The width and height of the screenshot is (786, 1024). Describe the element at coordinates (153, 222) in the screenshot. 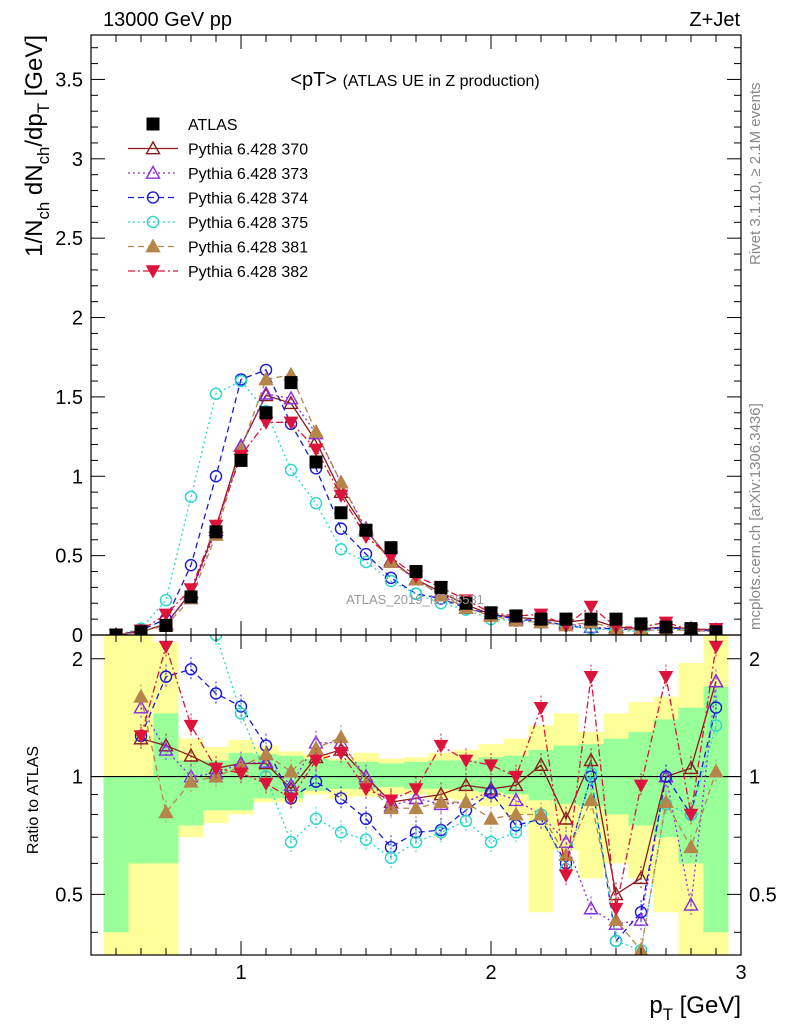

I see `legend-marker-p375` at that location.